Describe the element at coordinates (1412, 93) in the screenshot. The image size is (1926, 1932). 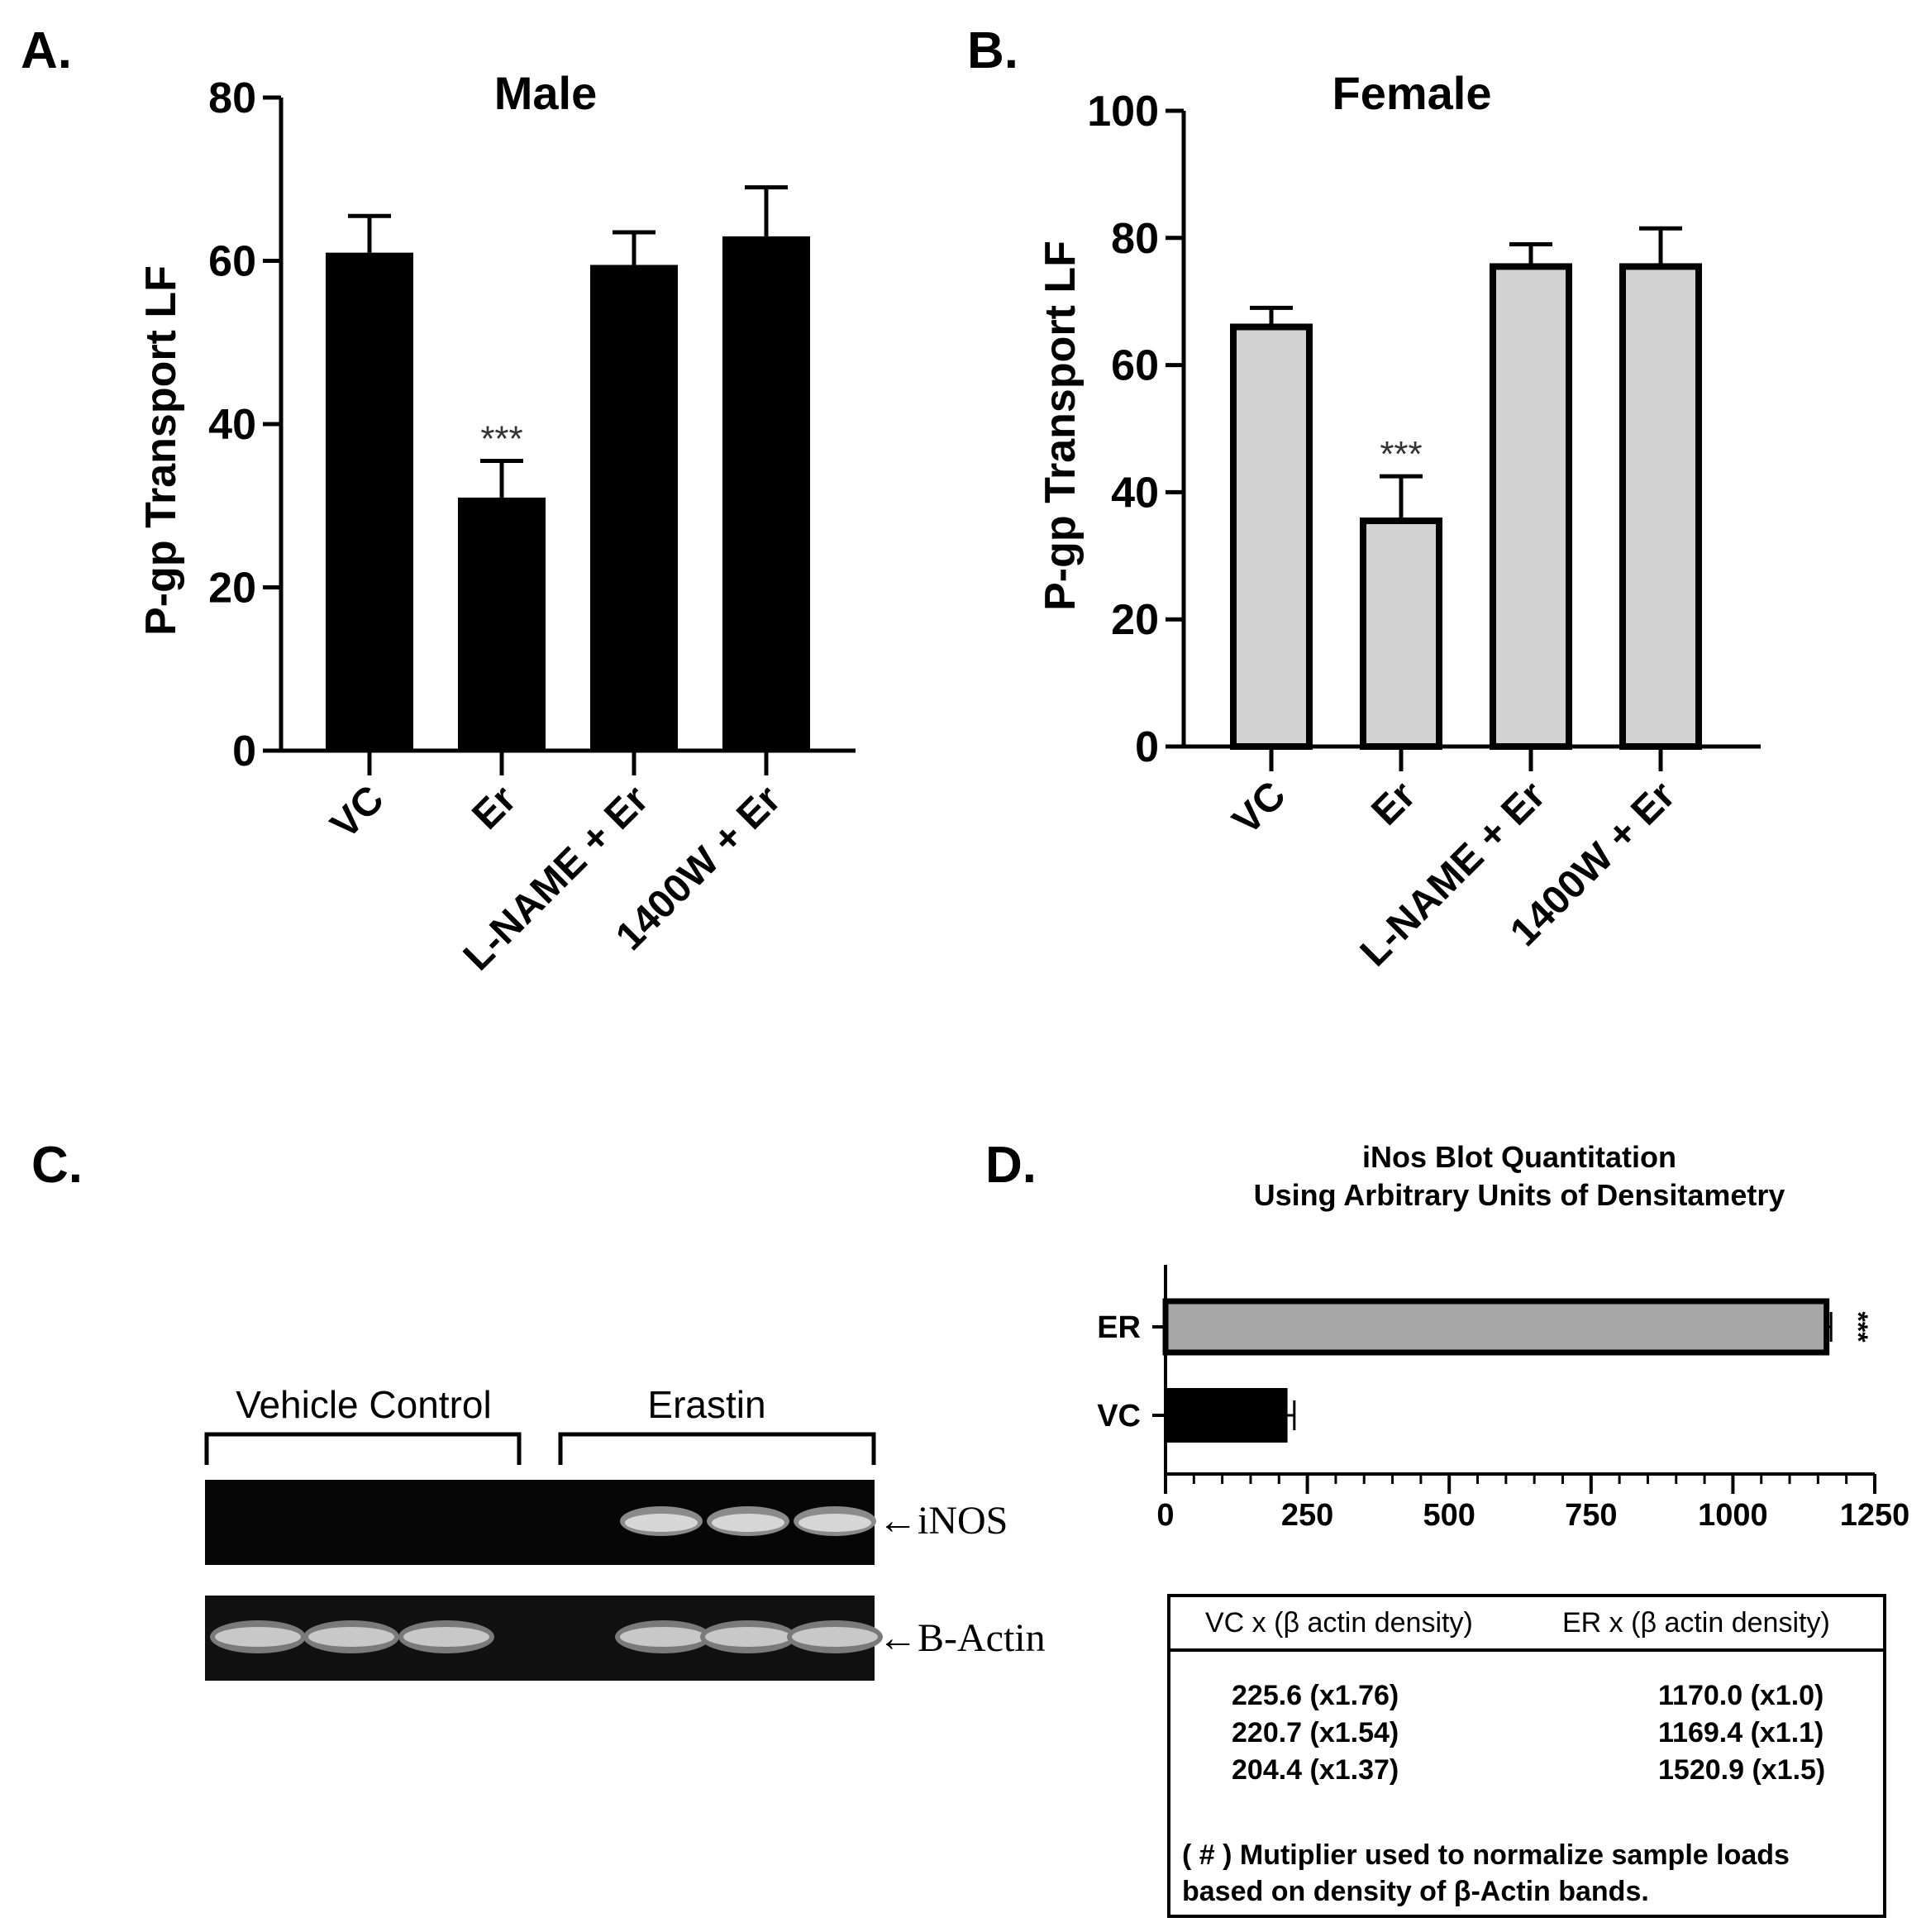
I see `chart-b-title: Female` at that location.